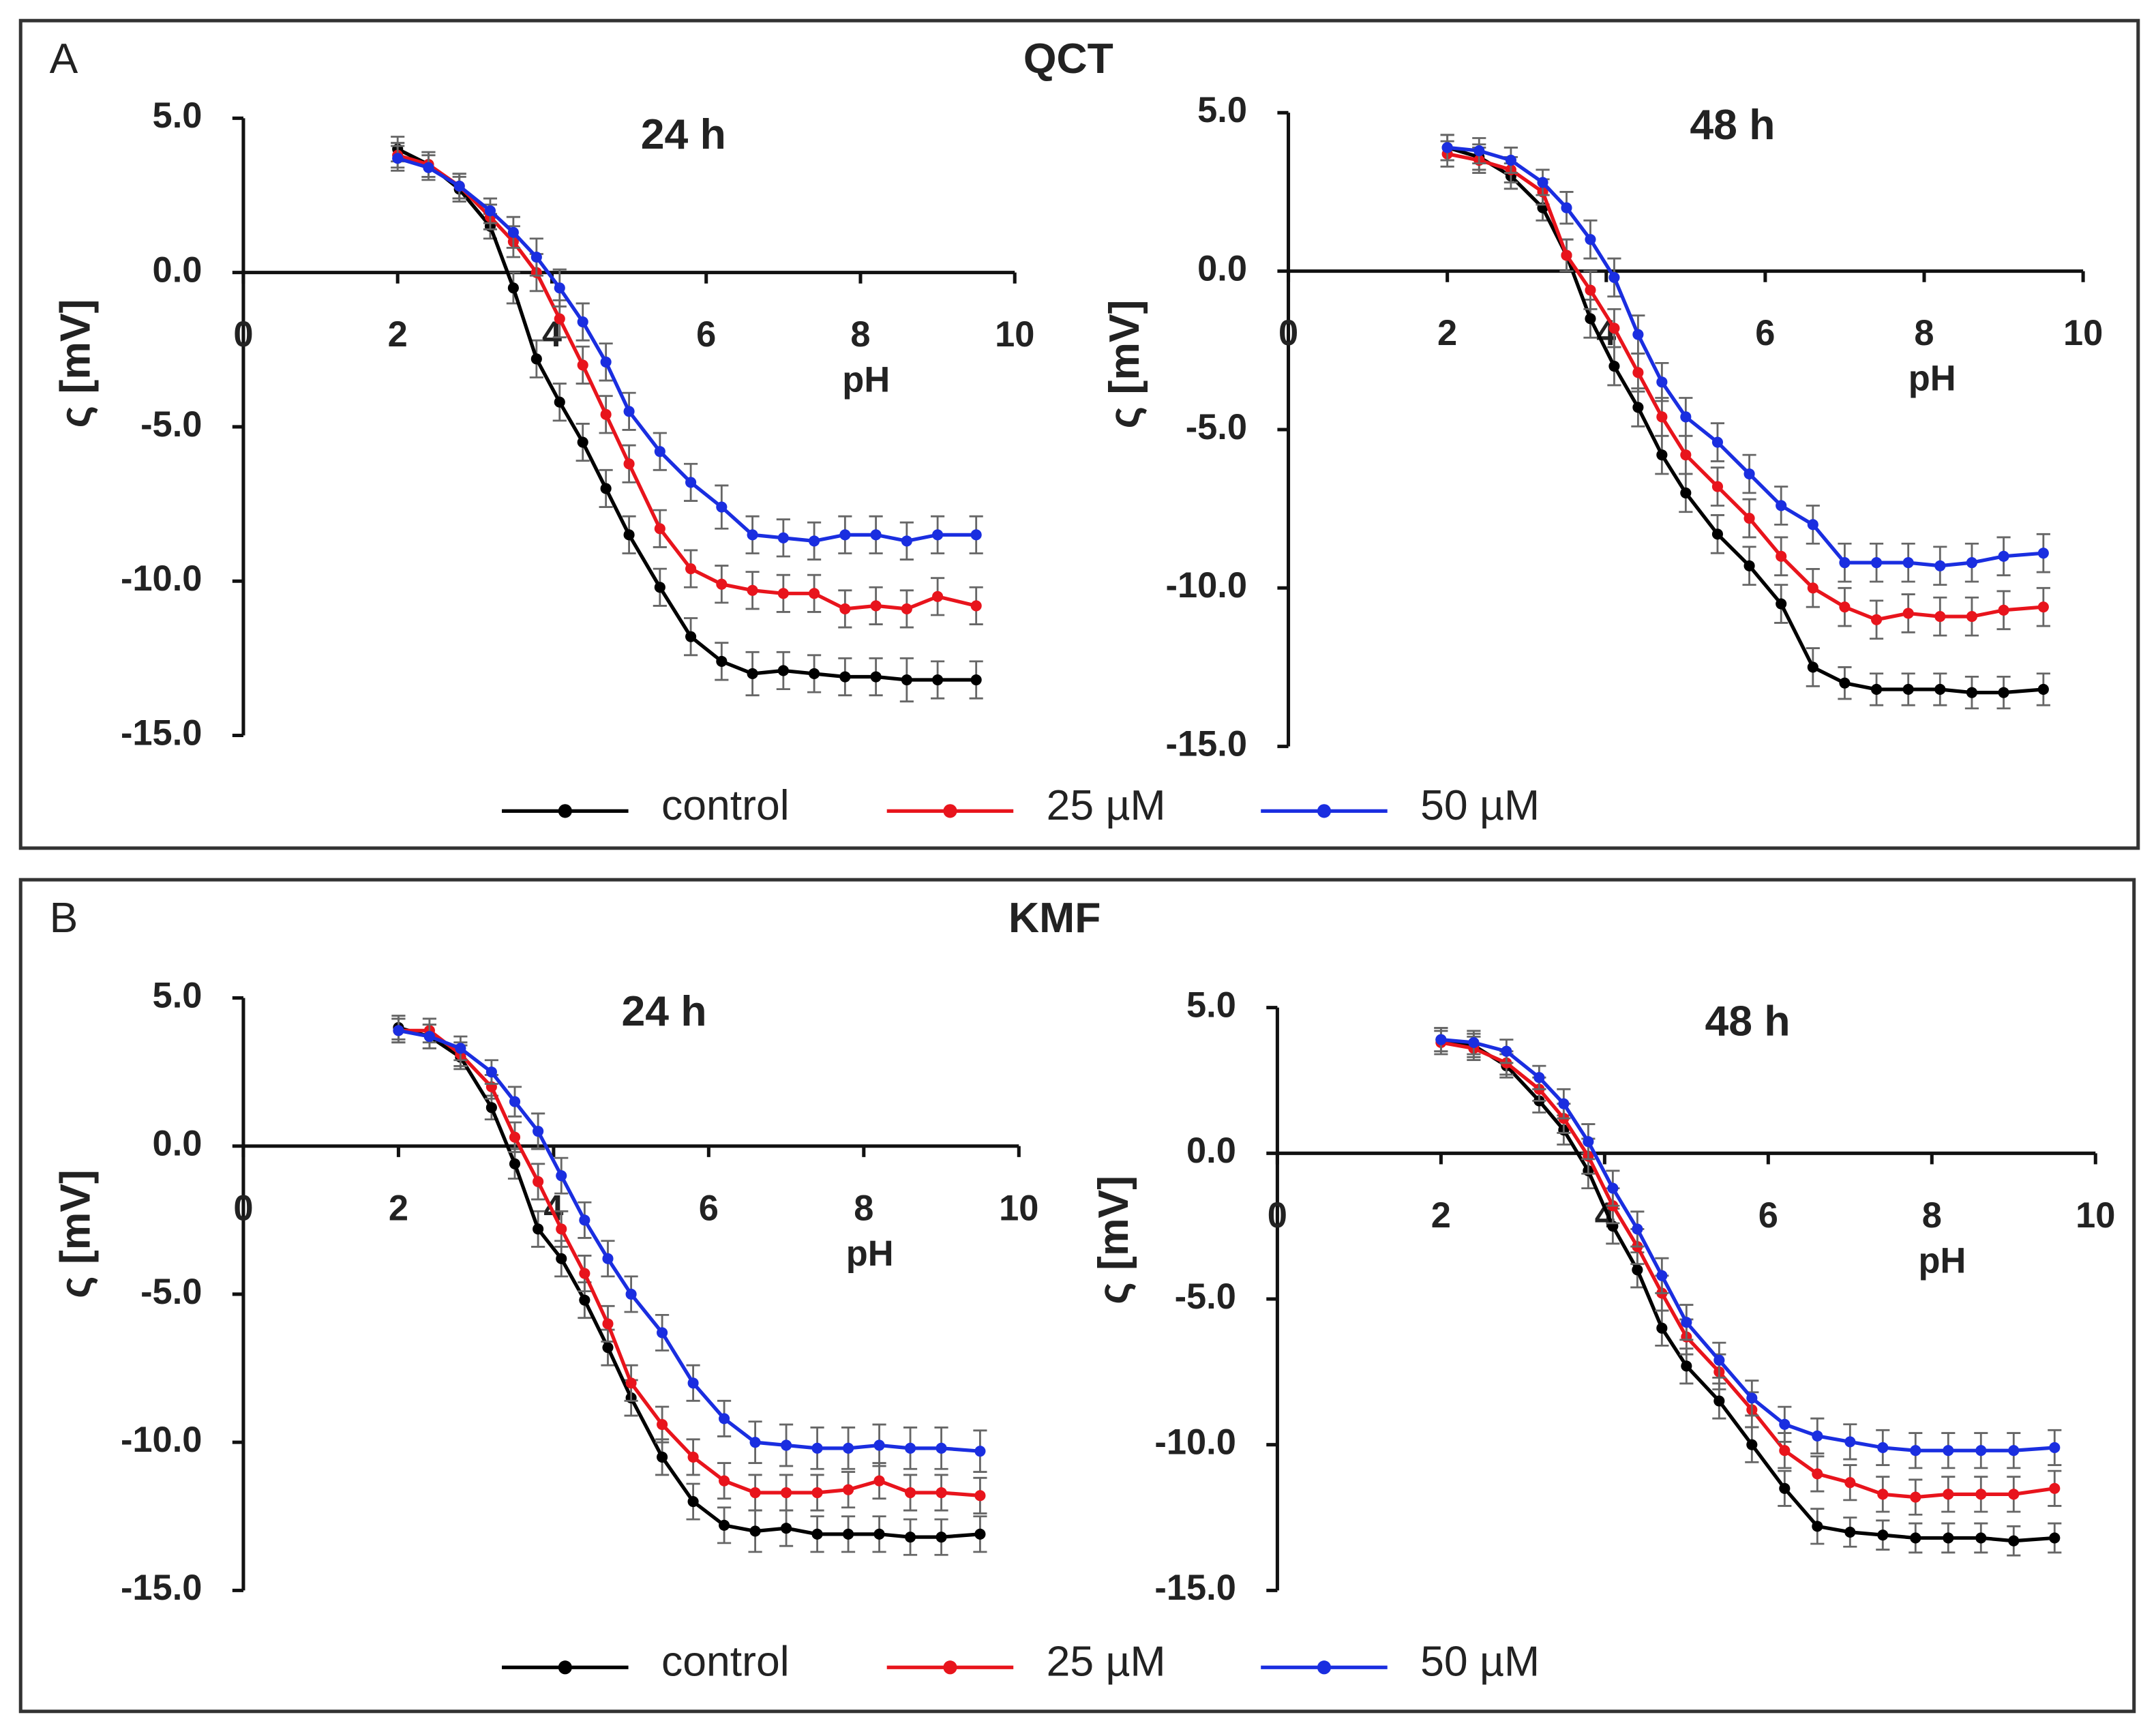  Describe the element at coordinates (1054, 918) in the screenshot. I see `panel-title: KMF` at that location.